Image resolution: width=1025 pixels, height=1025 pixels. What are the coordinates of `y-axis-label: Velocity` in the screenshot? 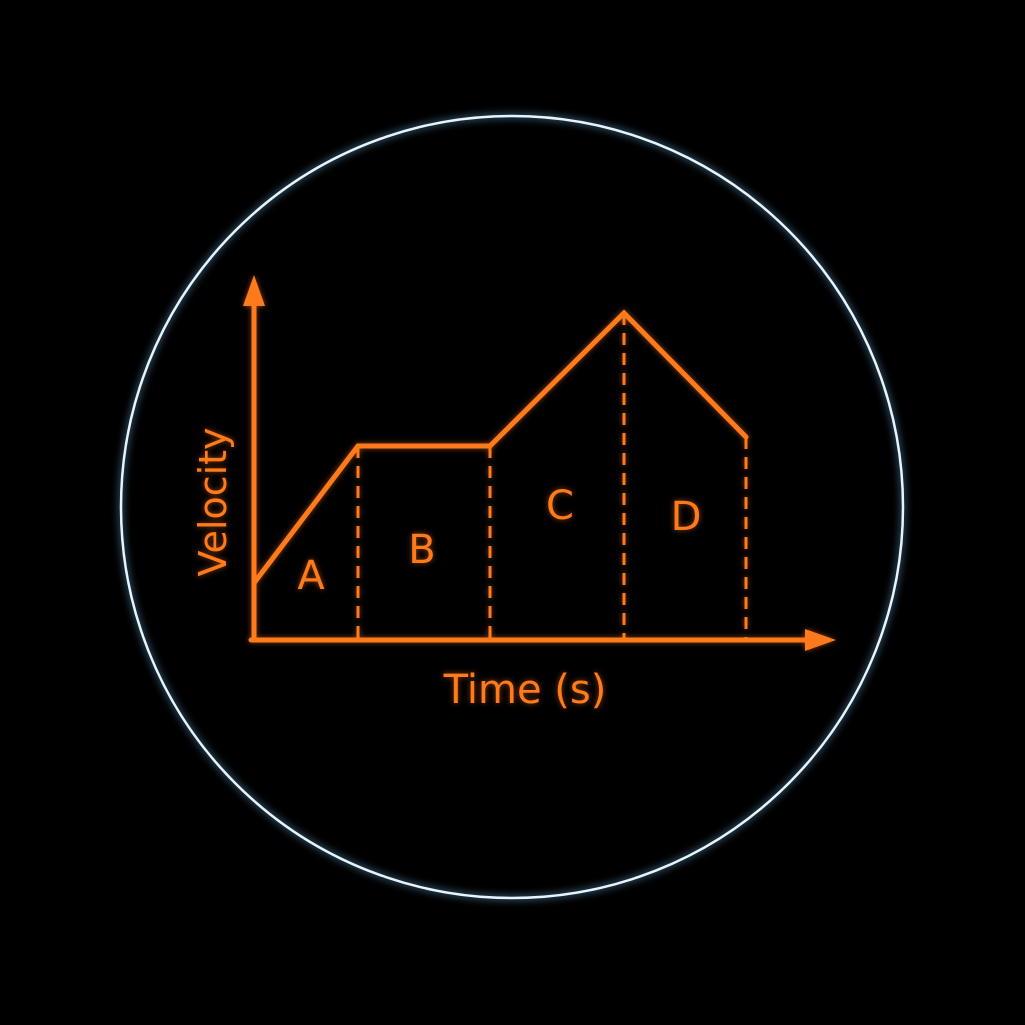 It's located at (213, 501).